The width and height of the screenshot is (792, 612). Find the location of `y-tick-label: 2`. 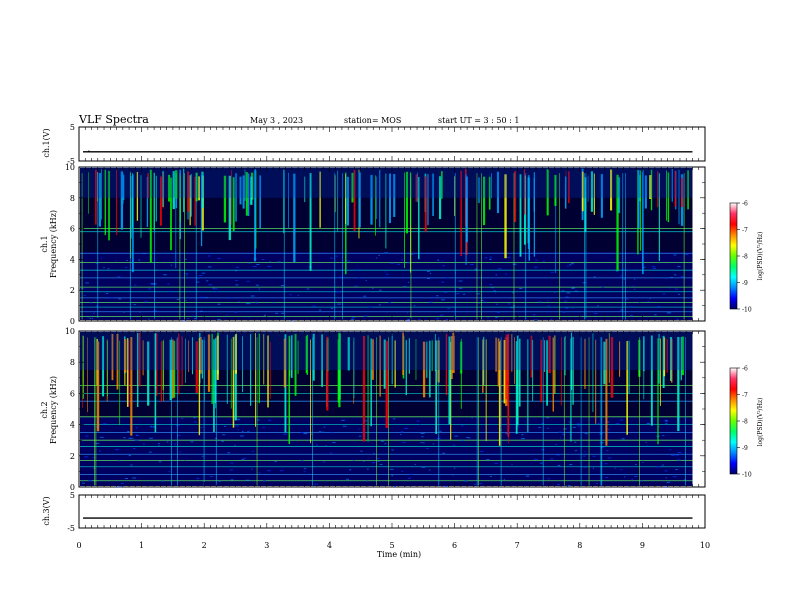

y-tick-label: 2 is located at coordinates (72, 290).